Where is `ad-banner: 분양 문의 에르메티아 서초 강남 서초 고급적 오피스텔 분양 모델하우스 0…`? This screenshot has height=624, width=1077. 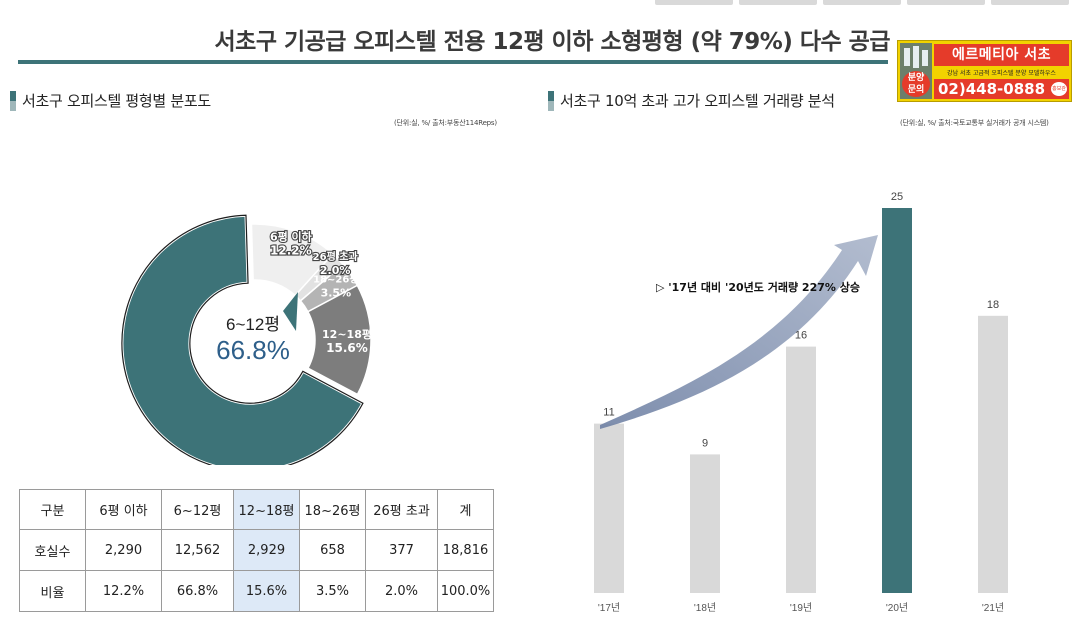 ad-banner: 분양 문의 에르메티아 서초 강남 서초 고급적 오피스텔 분양 모델하우스 0… is located at coordinates (984, 71).